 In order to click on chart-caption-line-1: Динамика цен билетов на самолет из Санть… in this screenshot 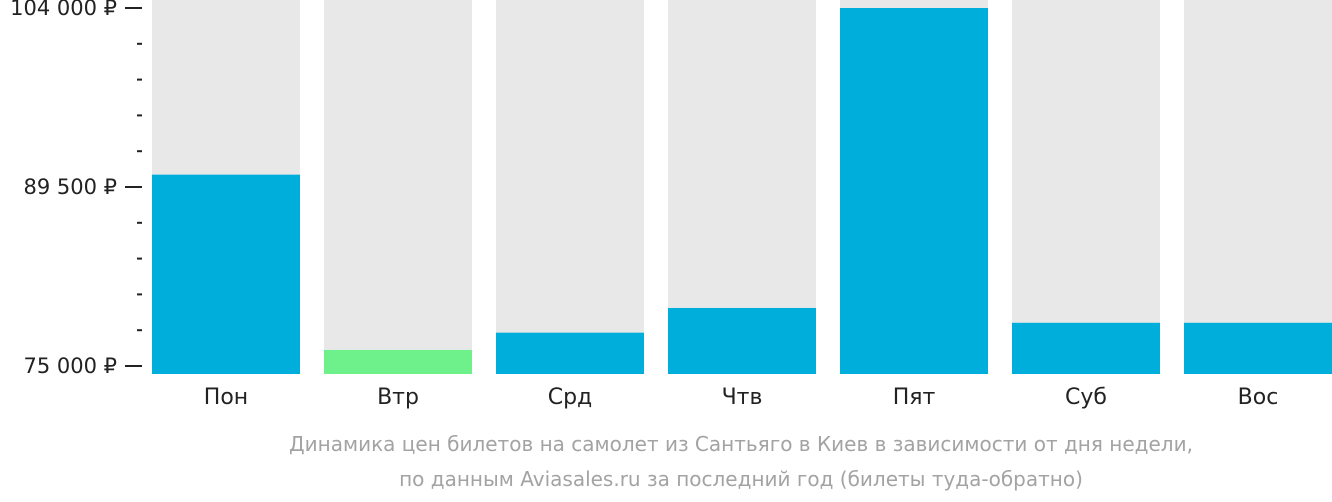, I will do `click(741, 444)`.